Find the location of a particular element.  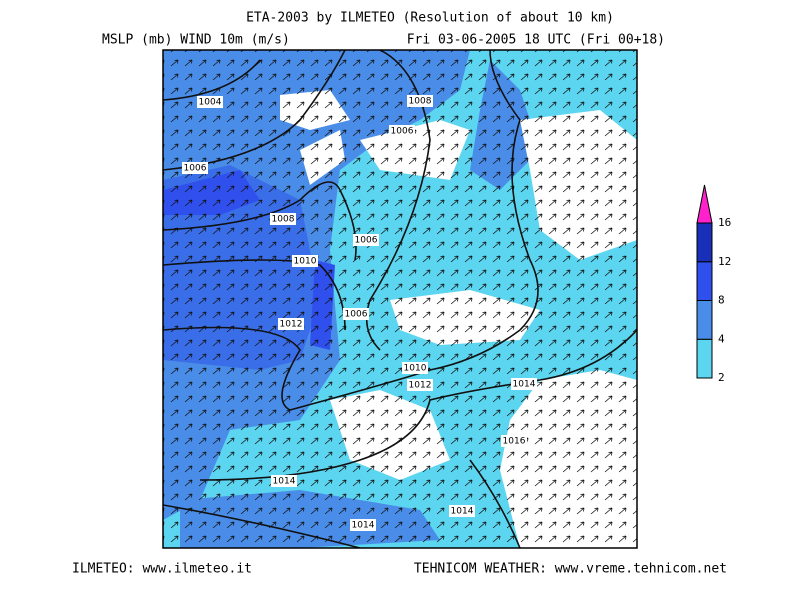

subtitle-right: Fri 03-06-2005 18 UTC (Fri 00+18) is located at coordinates (536, 40).